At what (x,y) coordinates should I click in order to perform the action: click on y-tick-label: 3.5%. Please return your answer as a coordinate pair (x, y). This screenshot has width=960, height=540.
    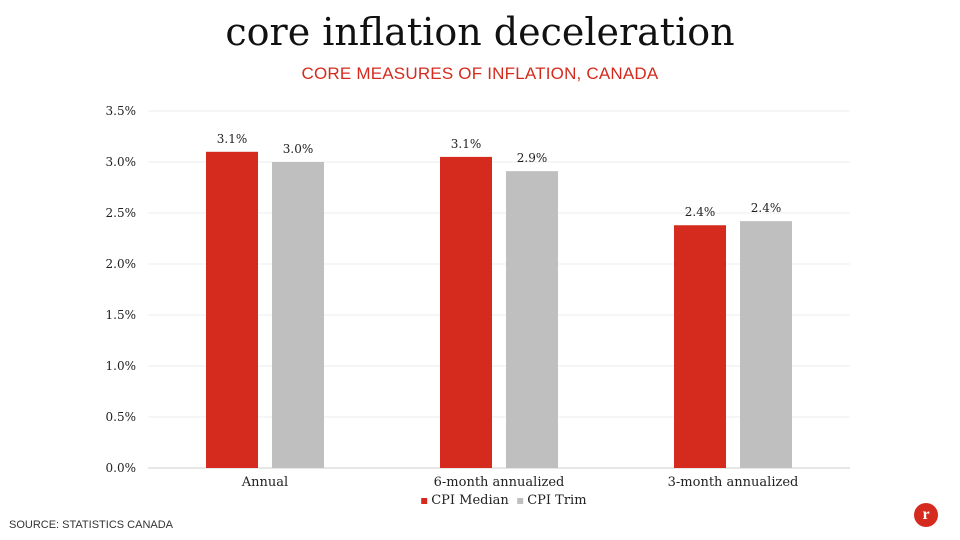
    Looking at the image, I should click on (121, 111).